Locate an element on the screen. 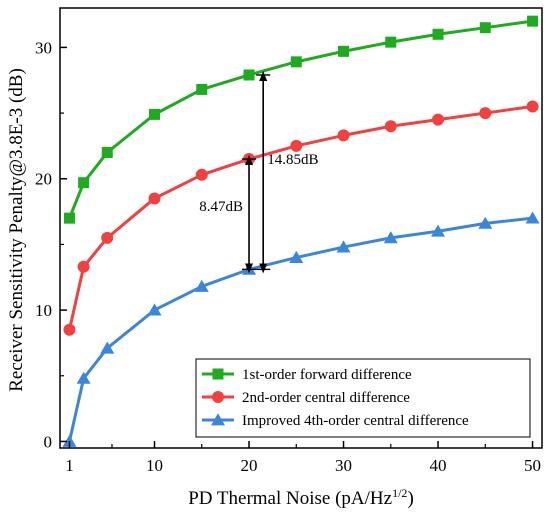 This screenshot has width=550, height=518. legend-box is located at coordinates (363, 398).